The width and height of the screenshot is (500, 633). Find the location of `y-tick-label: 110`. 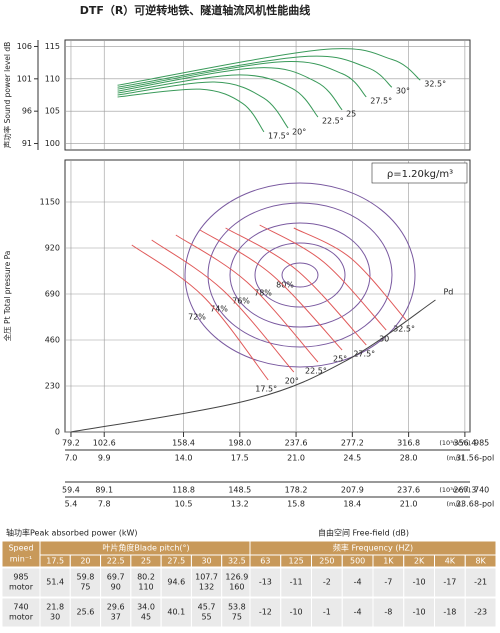

y-tick-label: 110 is located at coordinates (52, 78).